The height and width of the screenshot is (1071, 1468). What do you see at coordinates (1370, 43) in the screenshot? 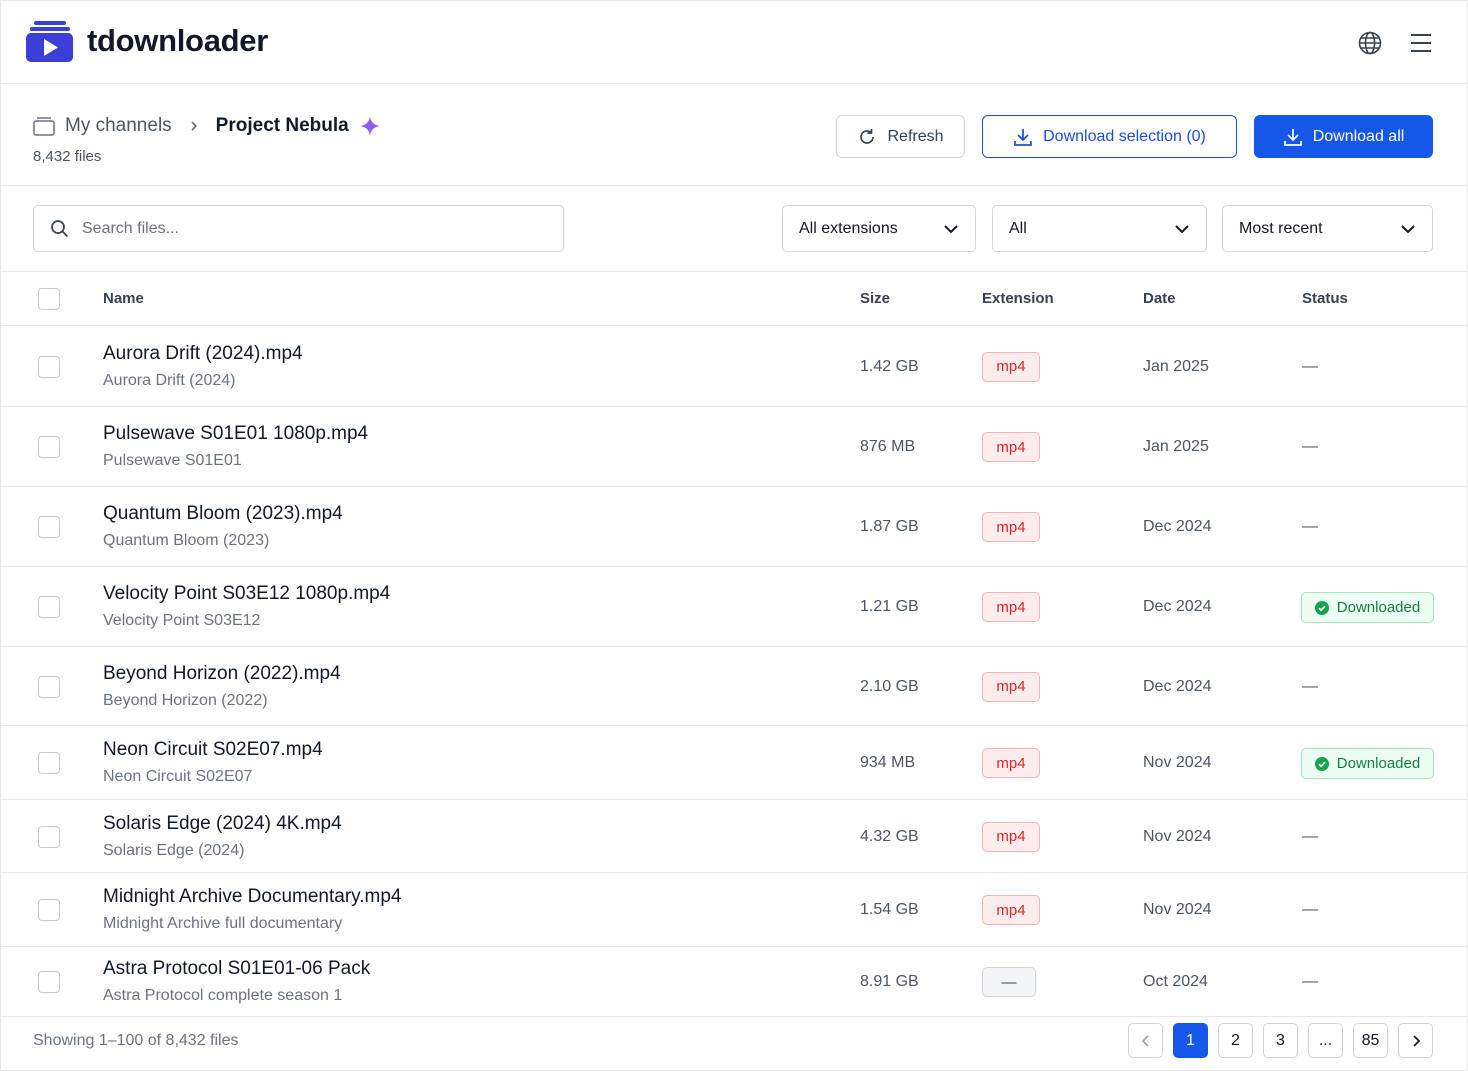
I see `language-button` at bounding box center [1370, 43].